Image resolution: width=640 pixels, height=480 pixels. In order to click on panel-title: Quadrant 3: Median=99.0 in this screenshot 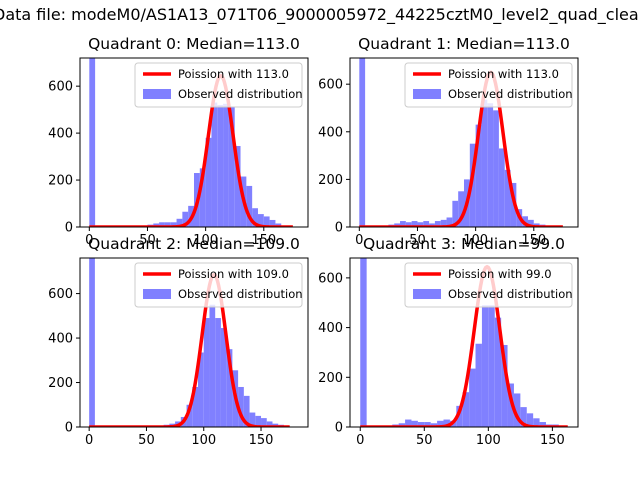, I will do `click(464, 244)`.